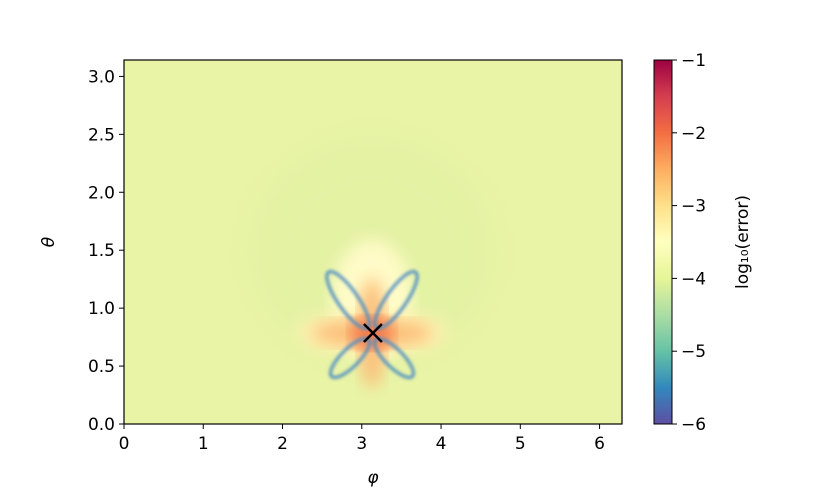 The image size is (830, 502). What do you see at coordinates (663, 242) in the screenshot?
I see `colorbar` at bounding box center [663, 242].